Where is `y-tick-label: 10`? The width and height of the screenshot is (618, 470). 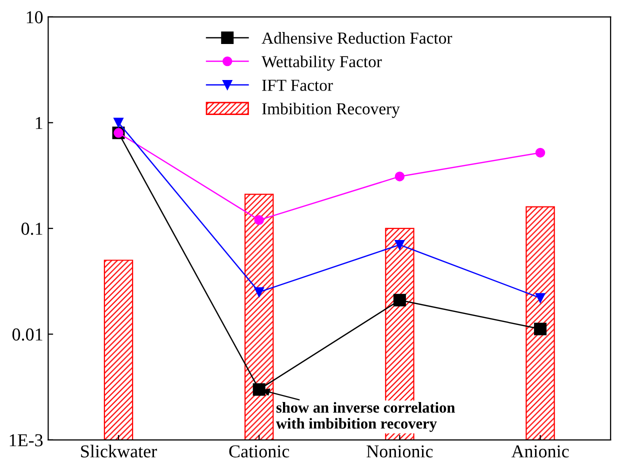
y-tick-label: 10 is located at coordinates (34, 17).